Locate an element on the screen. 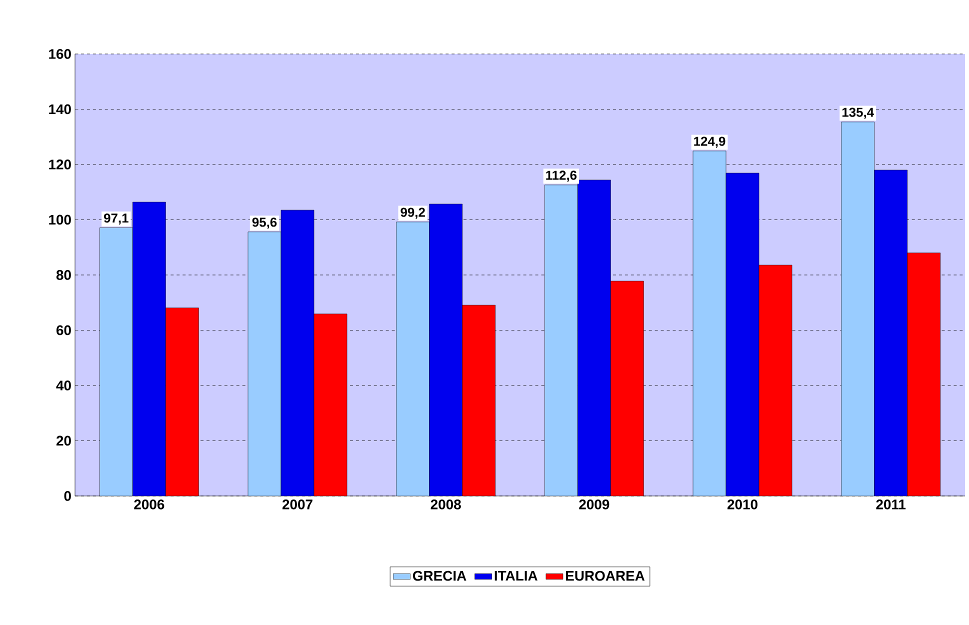 Image resolution: width=969 pixels, height=625 pixels. data-label: 112,6 is located at coordinates (561, 176).